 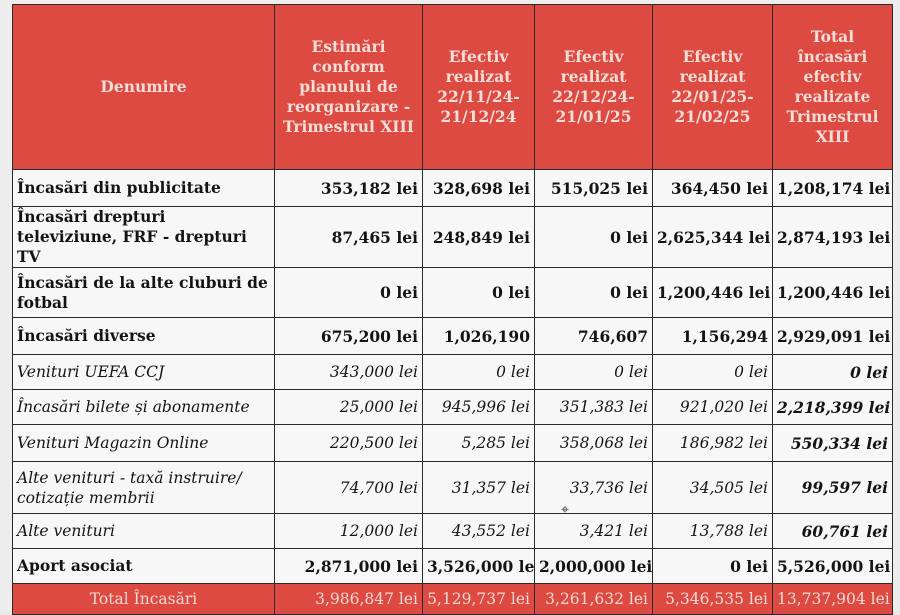 What do you see at coordinates (478, 487) in the screenshot?
I see `cell-value: 31,357 lei` at bounding box center [478, 487].